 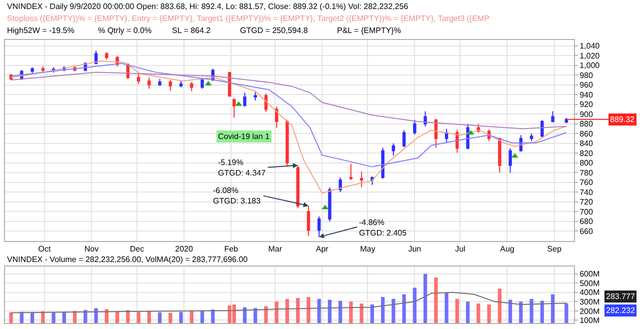 I want to click on y-tick-label: 960, so click(x=587, y=85).